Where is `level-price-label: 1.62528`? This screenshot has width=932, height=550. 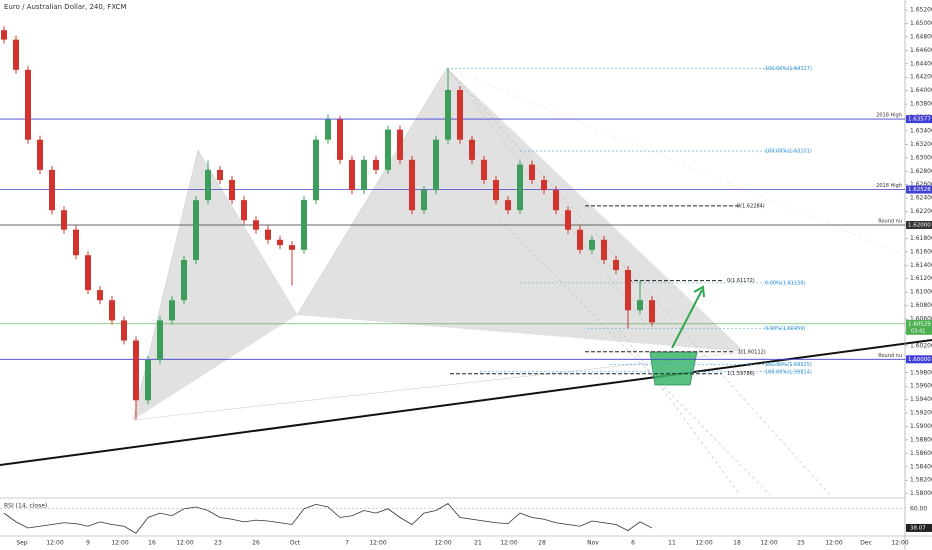 level-price-label: 1.62528 is located at coordinates (919, 190).